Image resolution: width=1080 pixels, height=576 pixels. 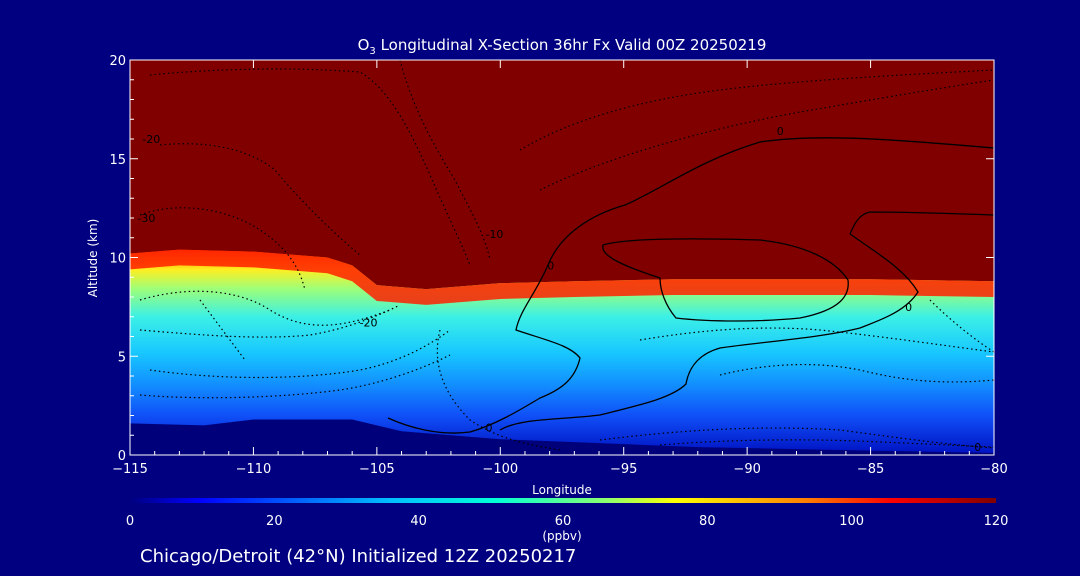 What do you see at coordinates (117, 160) in the screenshot?
I see `y-tick-label: 15` at bounding box center [117, 160].